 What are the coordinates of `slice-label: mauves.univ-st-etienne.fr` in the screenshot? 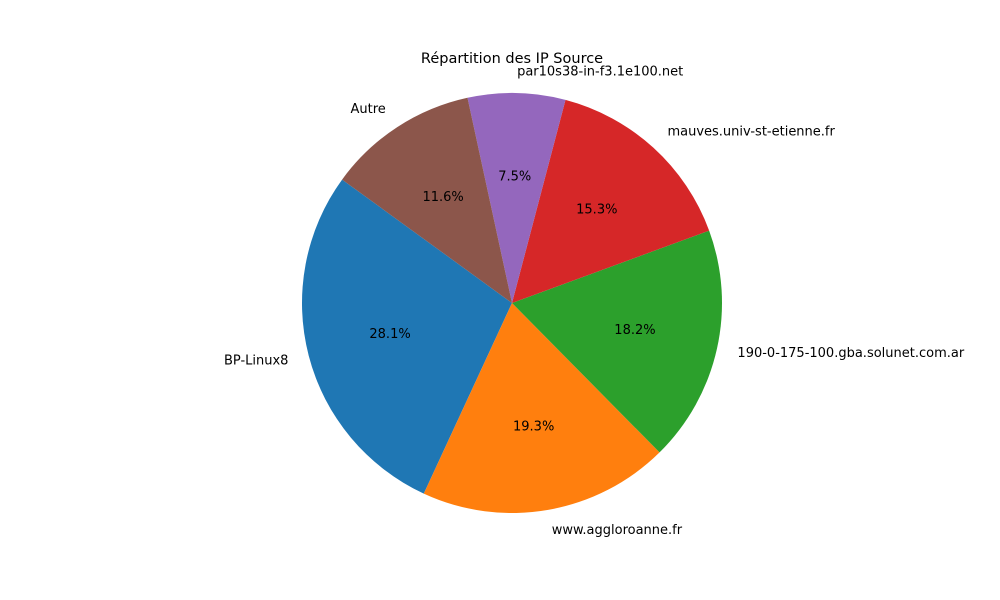 It's located at (751, 132).